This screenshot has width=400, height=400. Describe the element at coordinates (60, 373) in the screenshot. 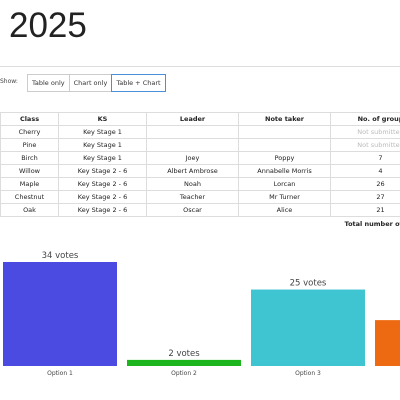

I see `x-tick-label: Option 1` at that location.